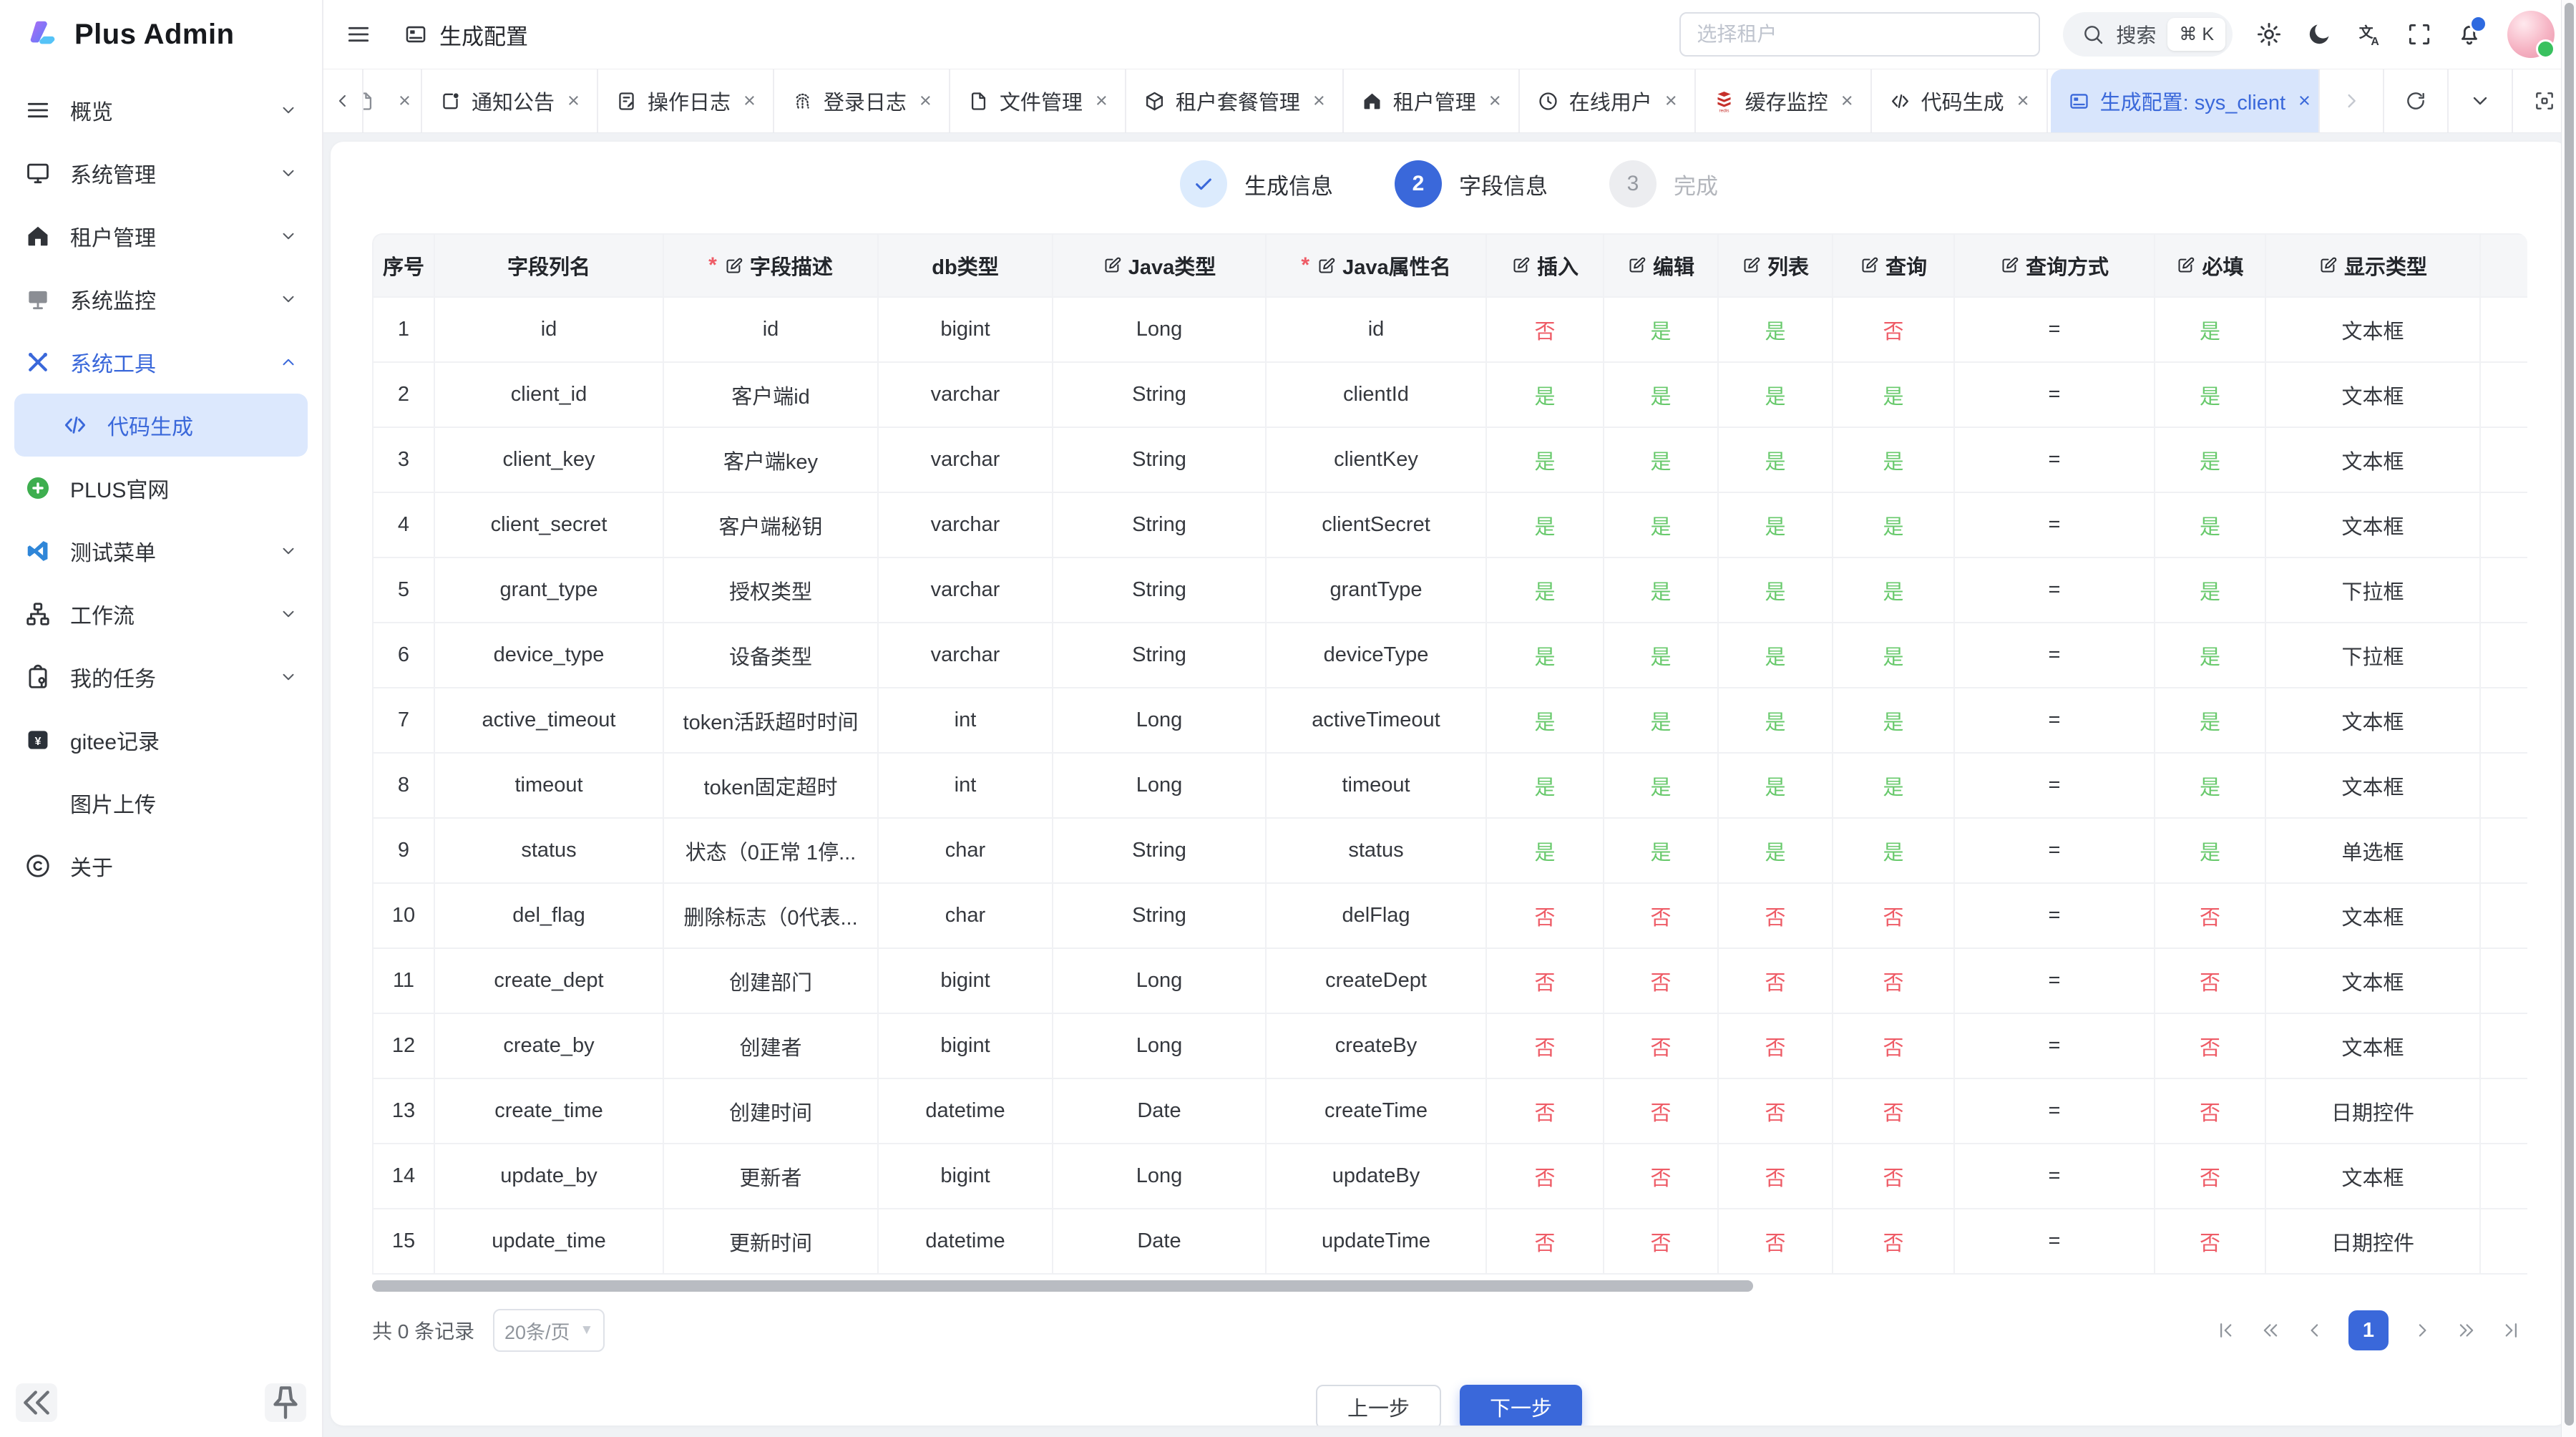 The height and width of the screenshot is (1437, 2576). Describe the element at coordinates (2479, 101) in the screenshot. I see `tab-options-button` at that location.